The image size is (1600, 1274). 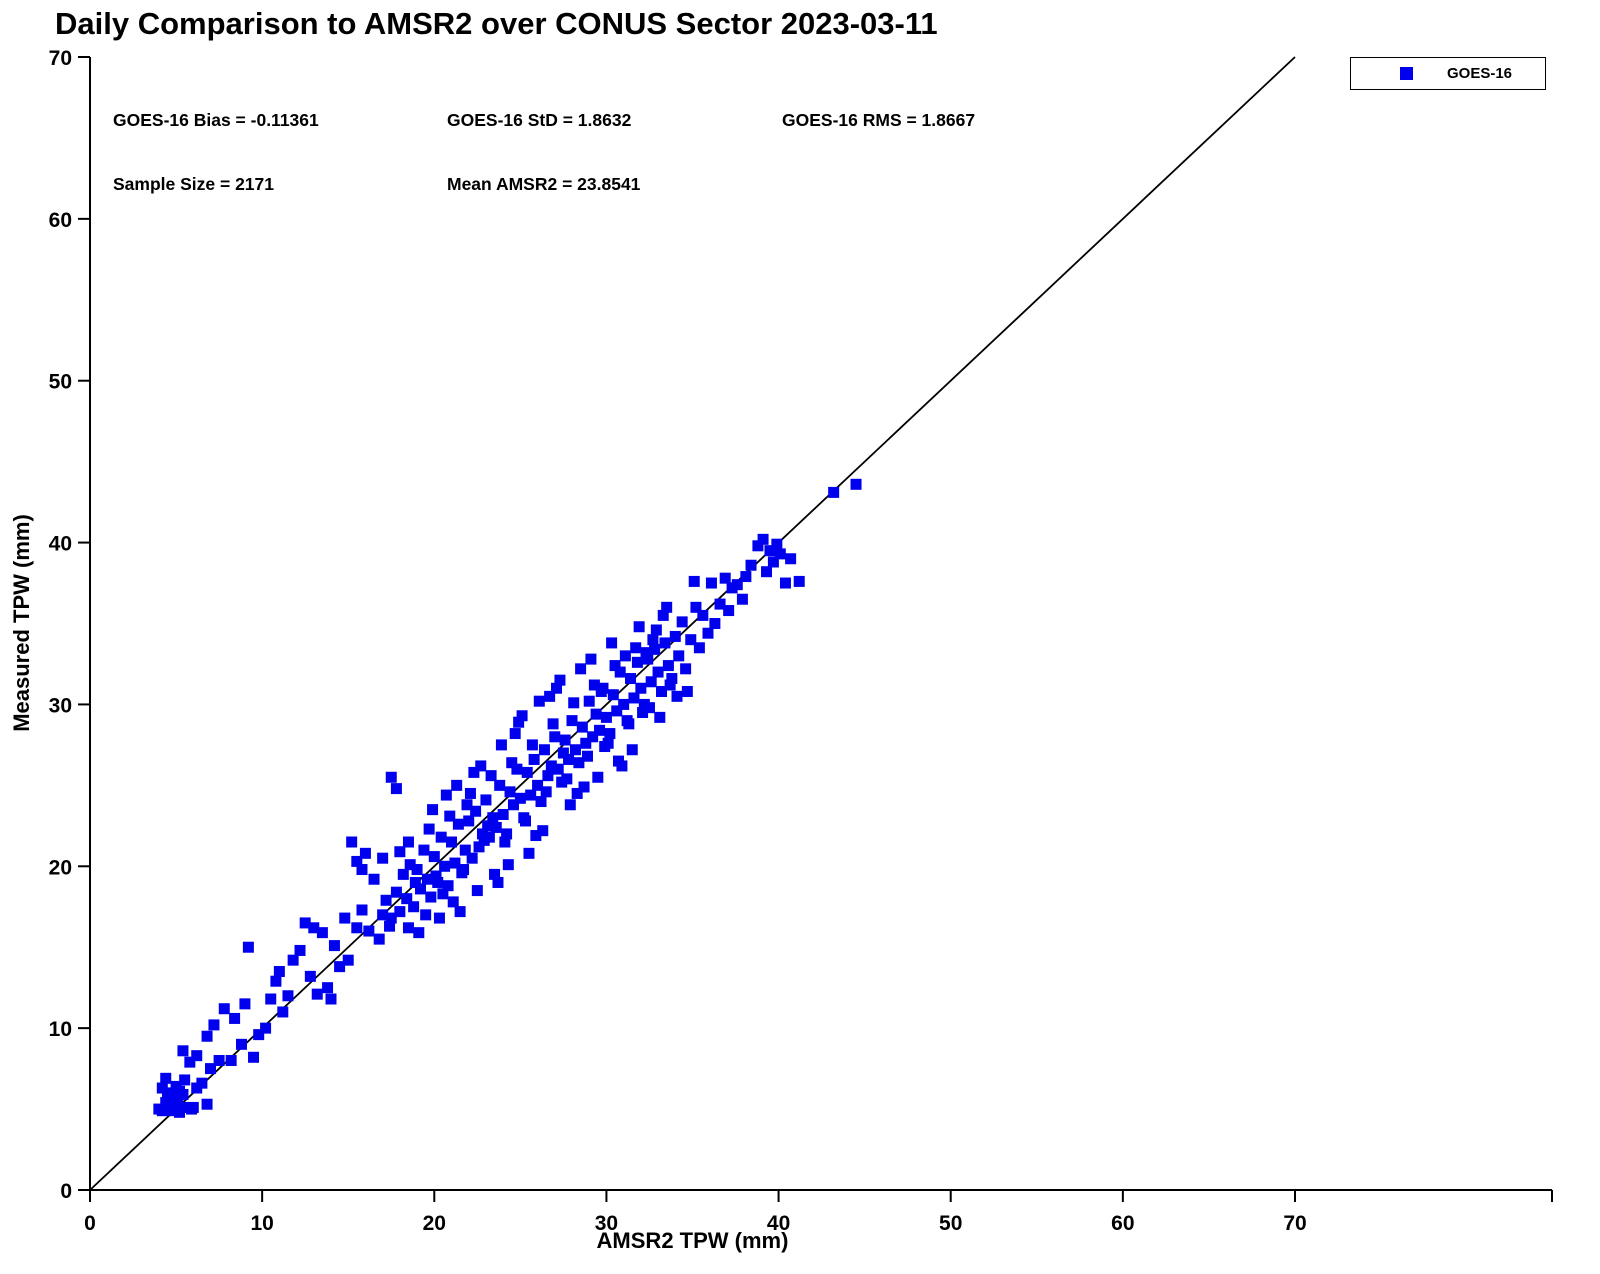 What do you see at coordinates (261, 1223) in the screenshot?
I see `x-tick-label: 10` at bounding box center [261, 1223].